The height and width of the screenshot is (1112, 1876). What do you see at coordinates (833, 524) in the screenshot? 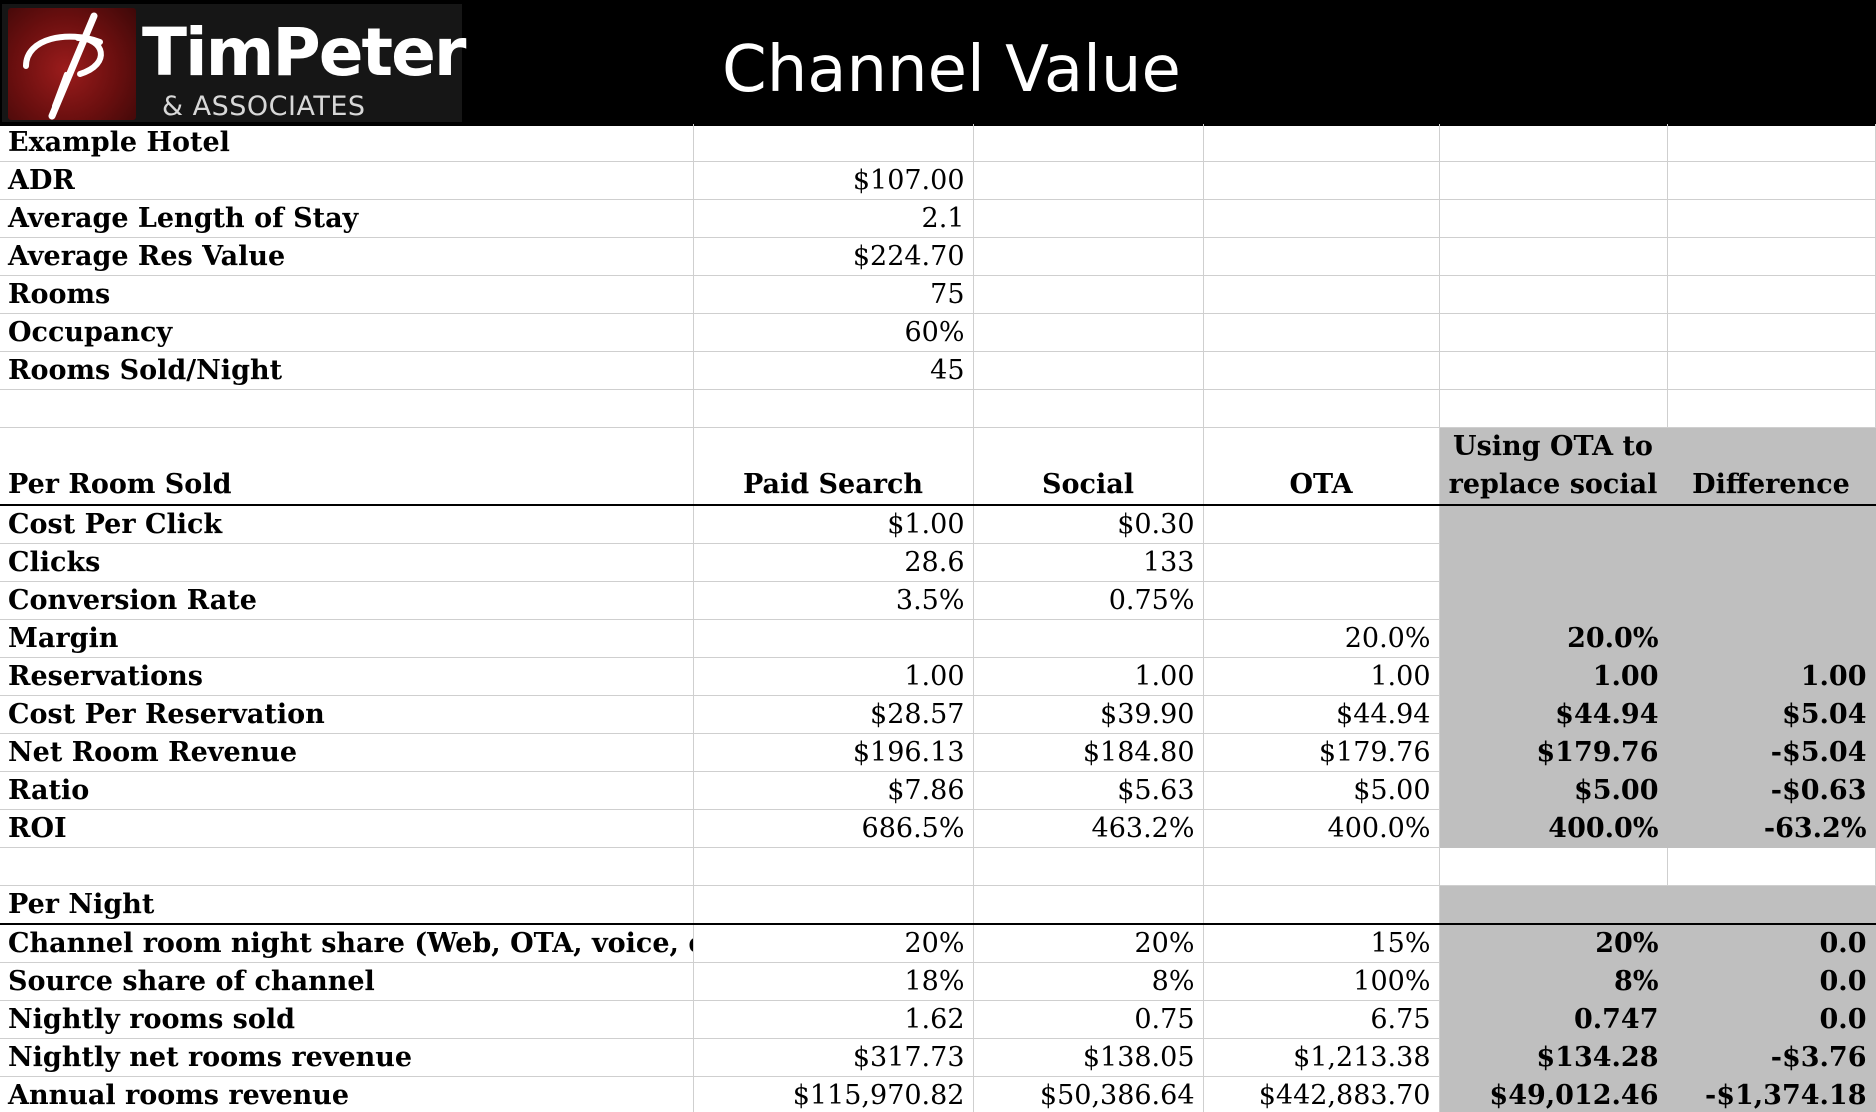
I see `paid-search-value: $1.00` at bounding box center [833, 524].